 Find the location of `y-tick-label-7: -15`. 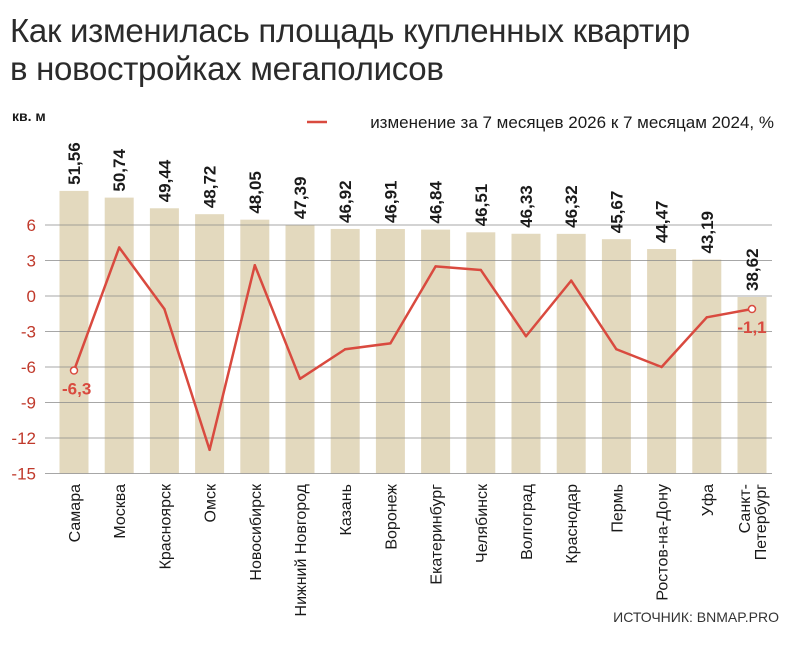

y-tick-label-7: -15 is located at coordinates (23, 474).